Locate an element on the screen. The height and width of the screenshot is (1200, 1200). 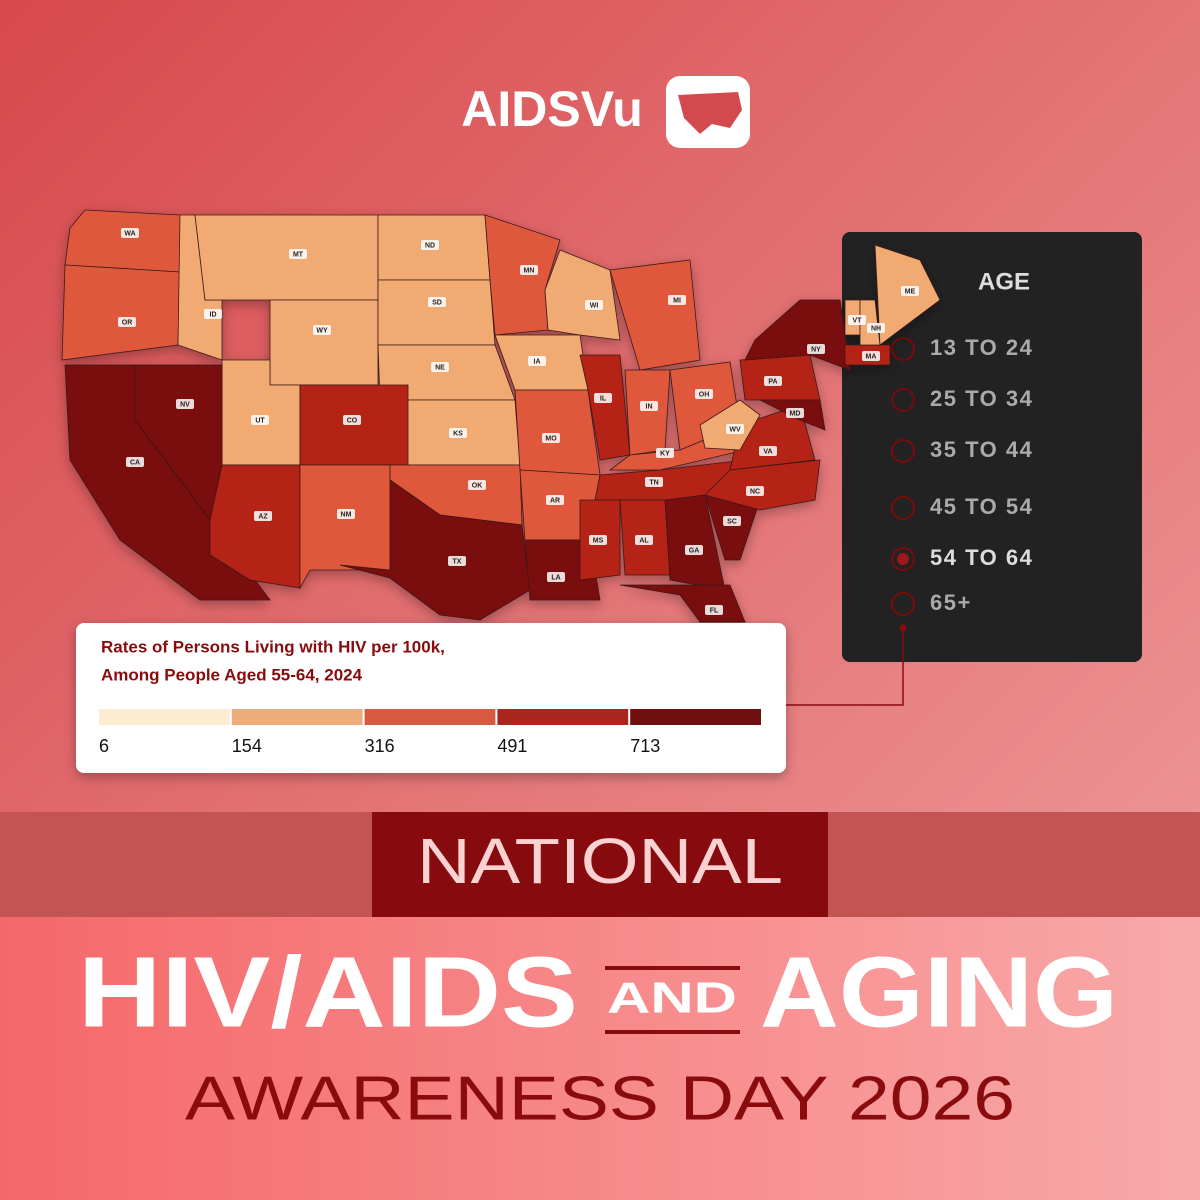
state-label: ME is located at coordinates (910, 291).